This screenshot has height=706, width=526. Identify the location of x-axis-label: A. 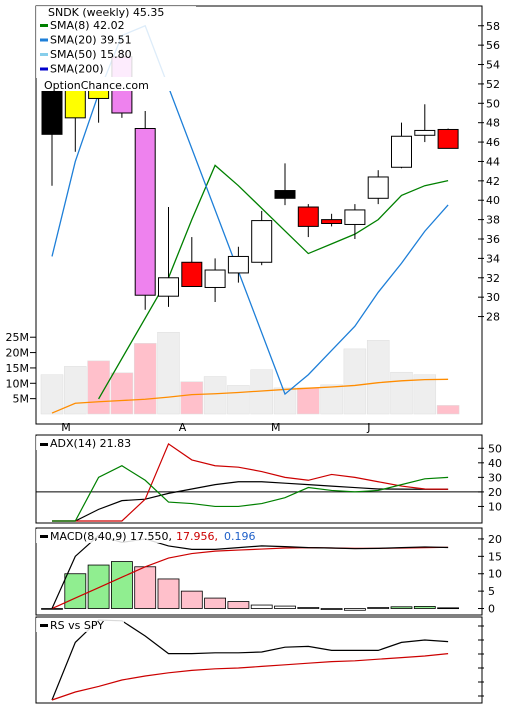
(183, 427).